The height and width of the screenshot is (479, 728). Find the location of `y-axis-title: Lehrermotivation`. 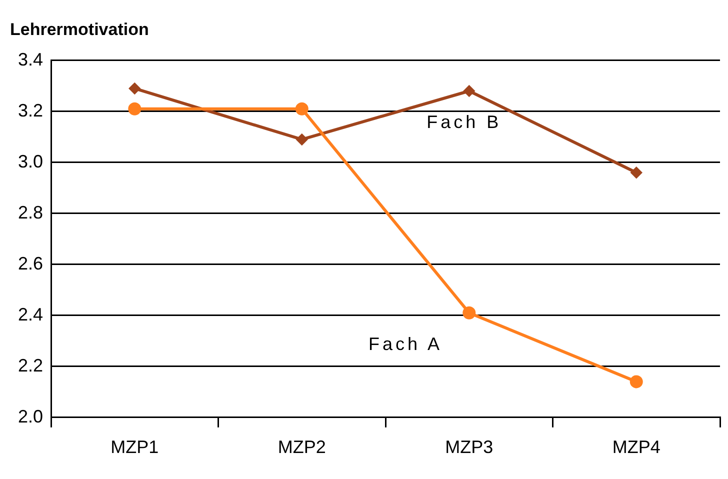

y-axis-title: Lehrermotivation is located at coordinates (79, 29).